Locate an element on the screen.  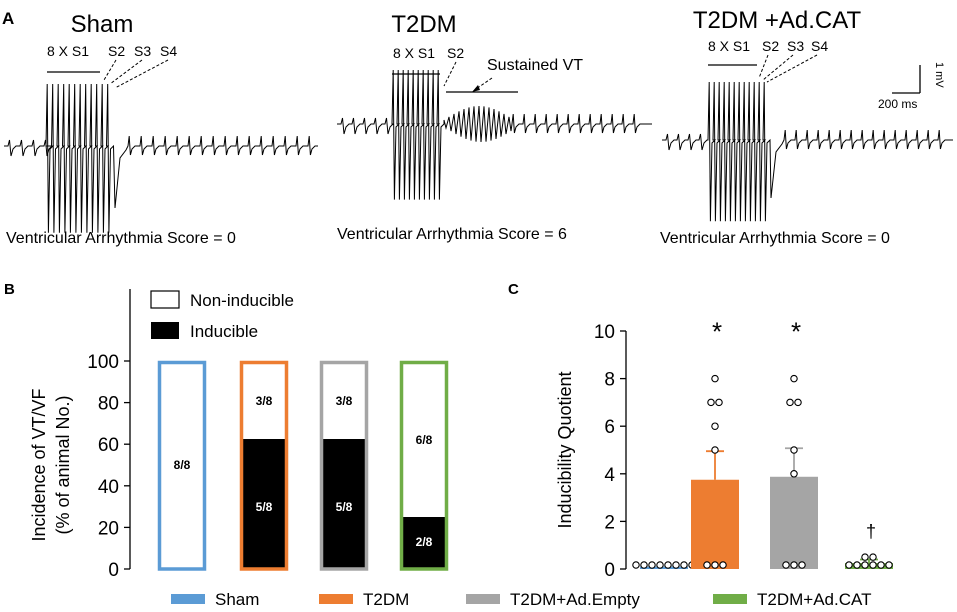
chart-b-bars: 8/8 3/8 5/8 3/8 5/8 6/8 2/8 is located at coordinates (303, 465).